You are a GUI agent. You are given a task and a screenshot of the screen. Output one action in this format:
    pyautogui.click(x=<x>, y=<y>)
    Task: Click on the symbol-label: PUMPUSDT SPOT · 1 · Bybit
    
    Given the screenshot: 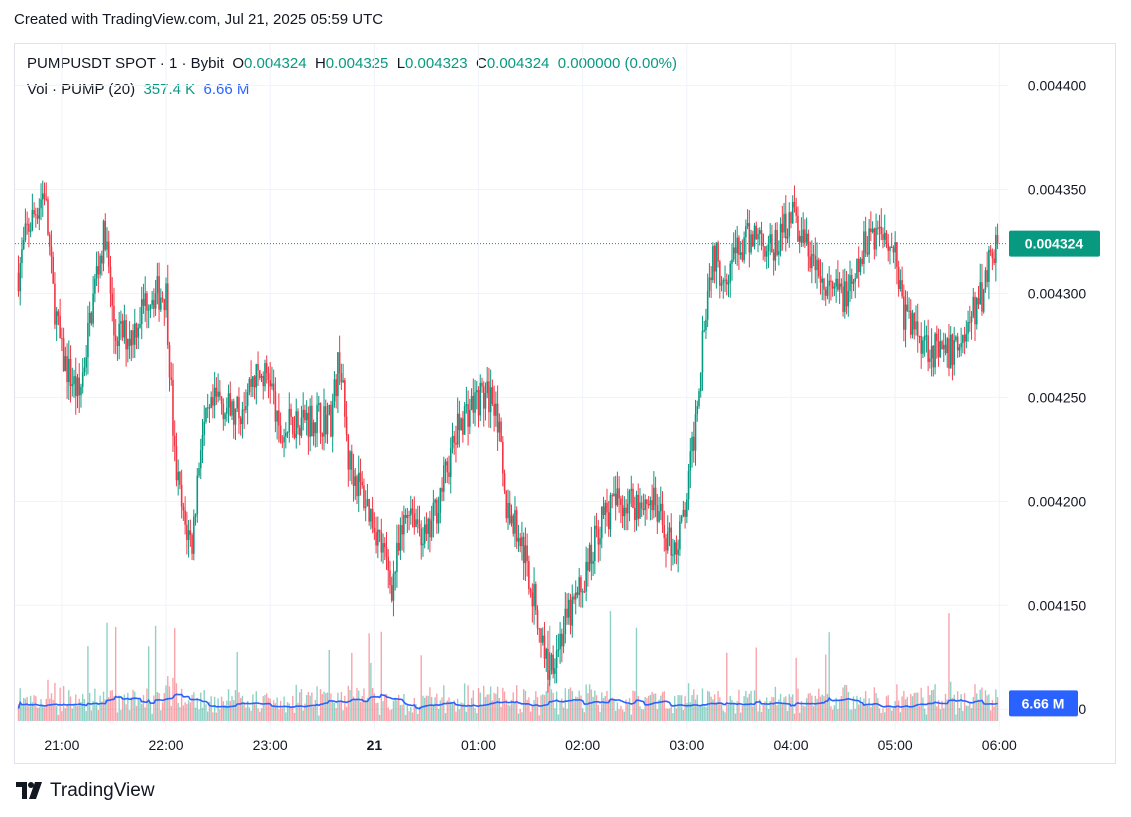 What is the action you would take?
    pyautogui.click(x=125, y=63)
    